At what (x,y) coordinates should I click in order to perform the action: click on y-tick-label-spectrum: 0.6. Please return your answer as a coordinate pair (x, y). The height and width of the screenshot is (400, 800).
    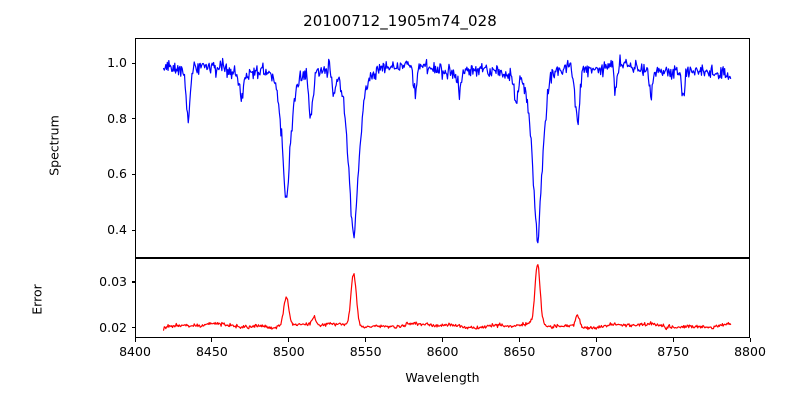
    Looking at the image, I should click on (117, 174).